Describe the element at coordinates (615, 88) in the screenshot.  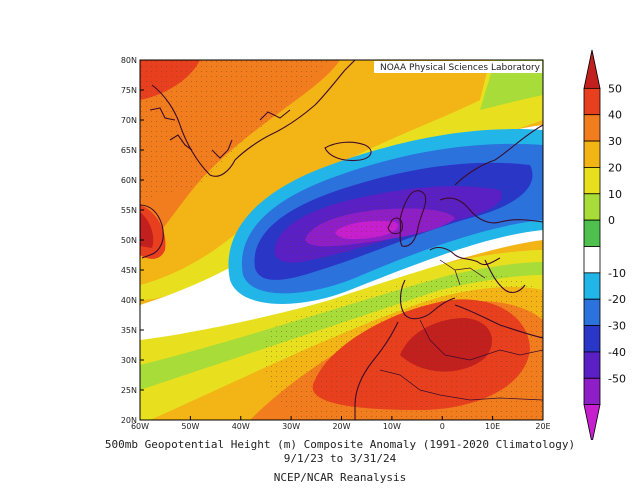
I see `colorbar-label: 50` at that location.